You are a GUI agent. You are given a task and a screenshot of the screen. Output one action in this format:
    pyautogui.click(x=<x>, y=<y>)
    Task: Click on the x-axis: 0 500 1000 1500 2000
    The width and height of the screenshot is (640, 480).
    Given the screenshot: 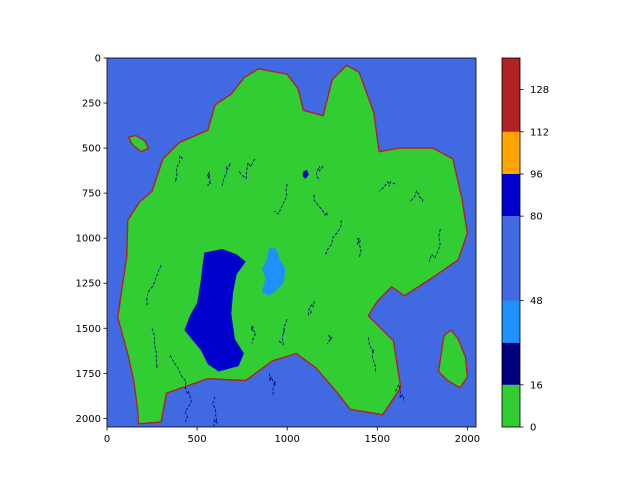 What is the action you would take?
    pyautogui.click(x=292, y=436)
    